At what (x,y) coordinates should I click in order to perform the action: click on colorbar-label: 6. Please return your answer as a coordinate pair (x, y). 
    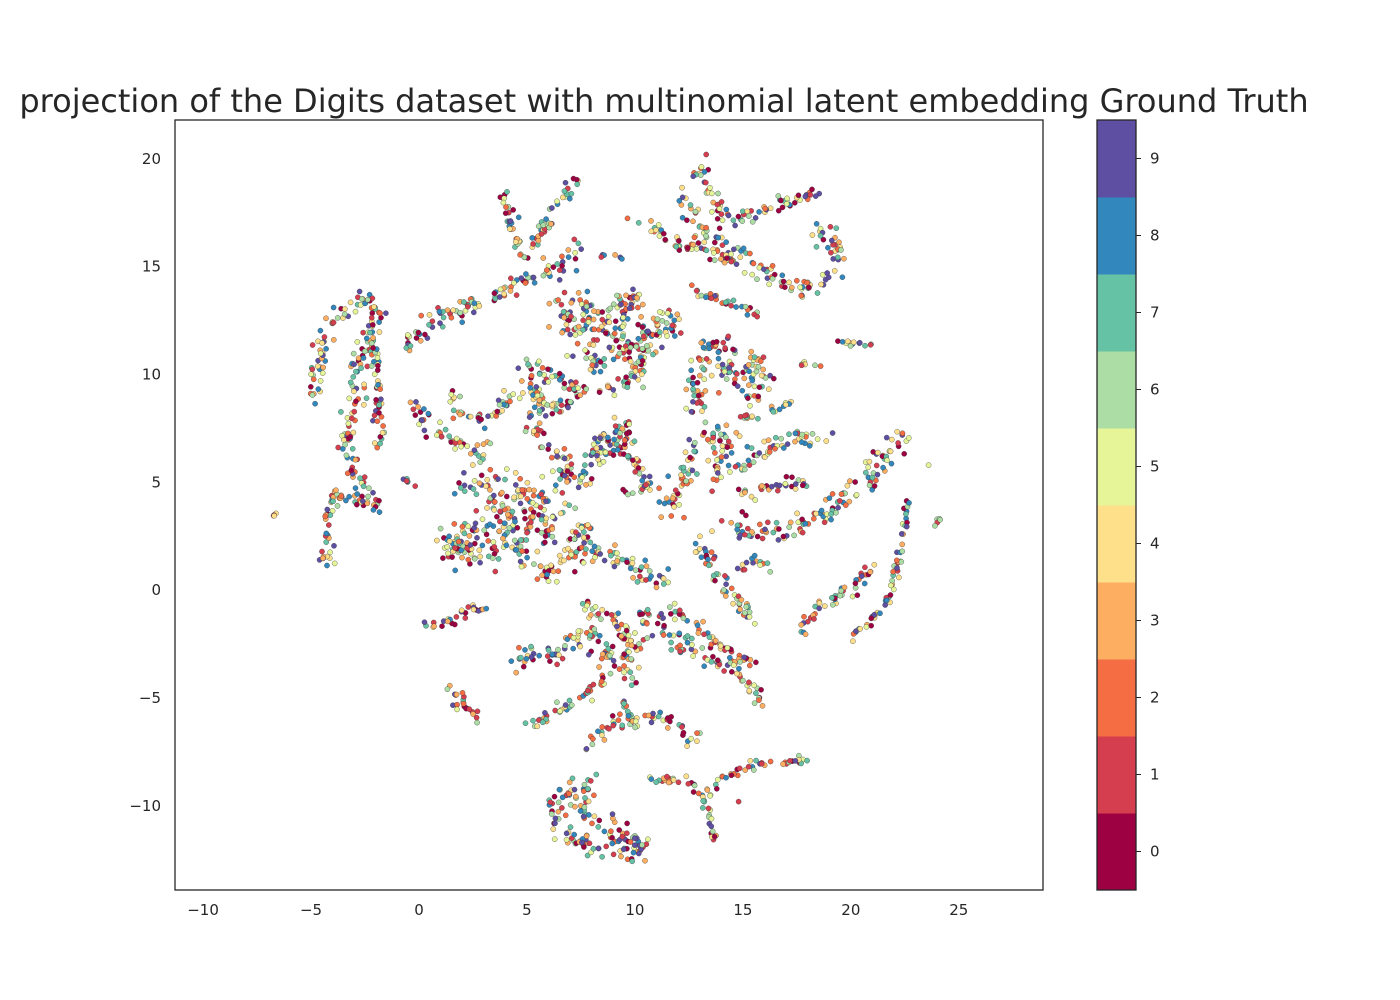
    Looking at the image, I should click on (1155, 390).